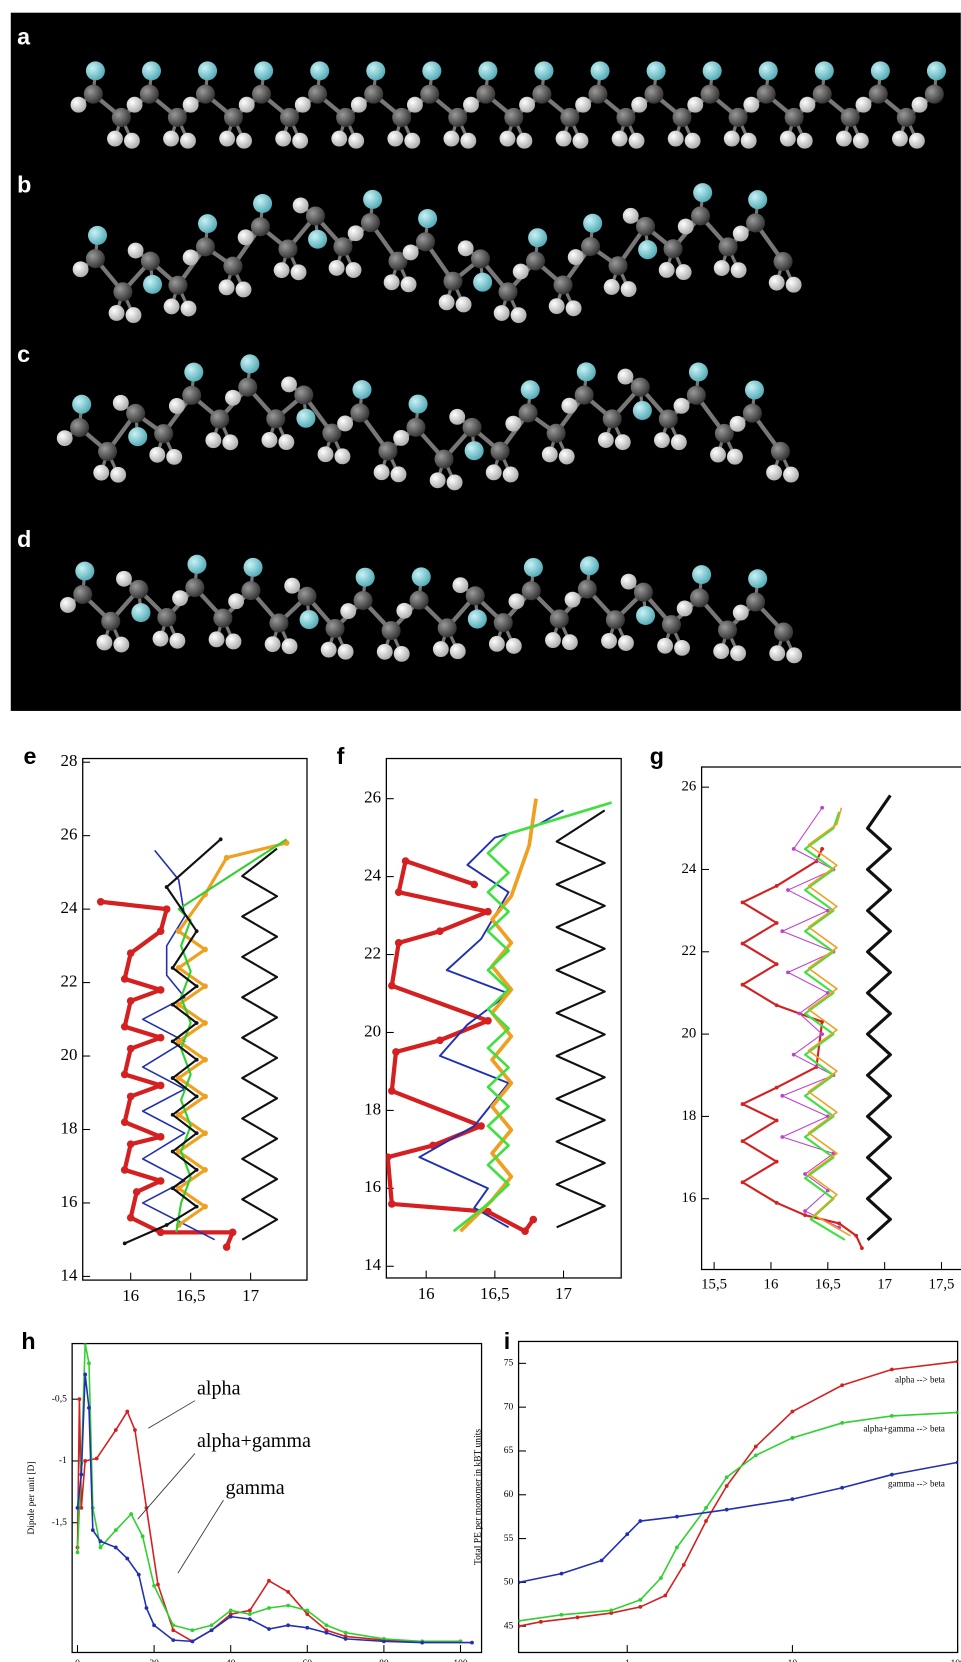  I want to click on x-tick-label: 20, so click(154, 1660).